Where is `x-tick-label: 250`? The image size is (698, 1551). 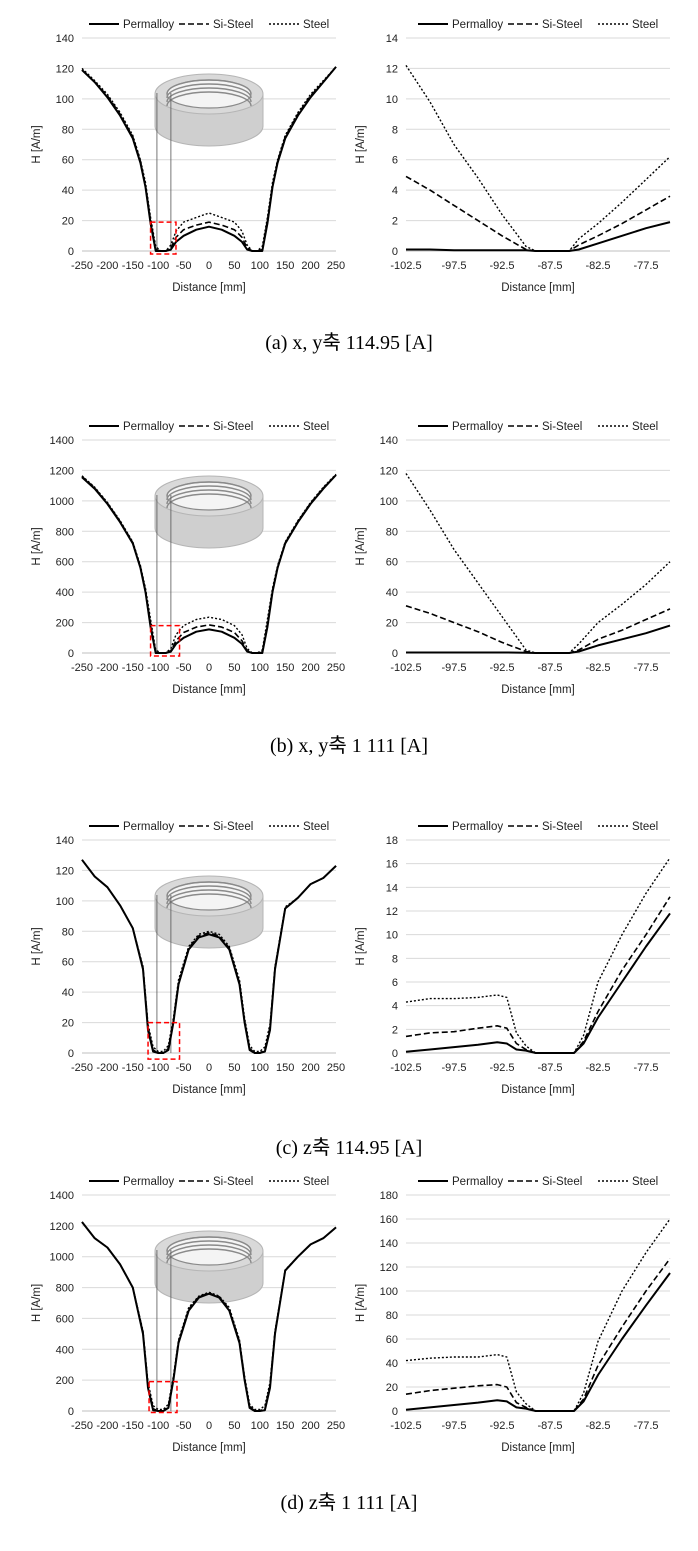 x-tick-label: 250 is located at coordinates (336, 266).